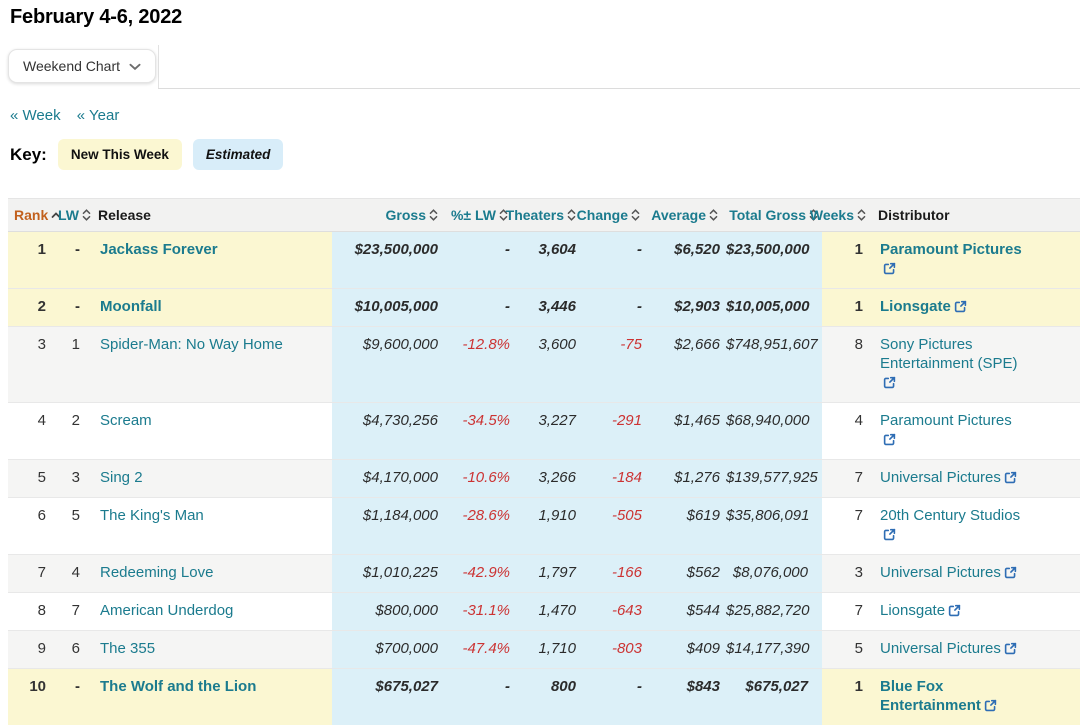 This screenshot has height=725, width=1080. What do you see at coordinates (32, 526) in the screenshot?
I see `rank-cell: 6` at bounding box center [32, 526].